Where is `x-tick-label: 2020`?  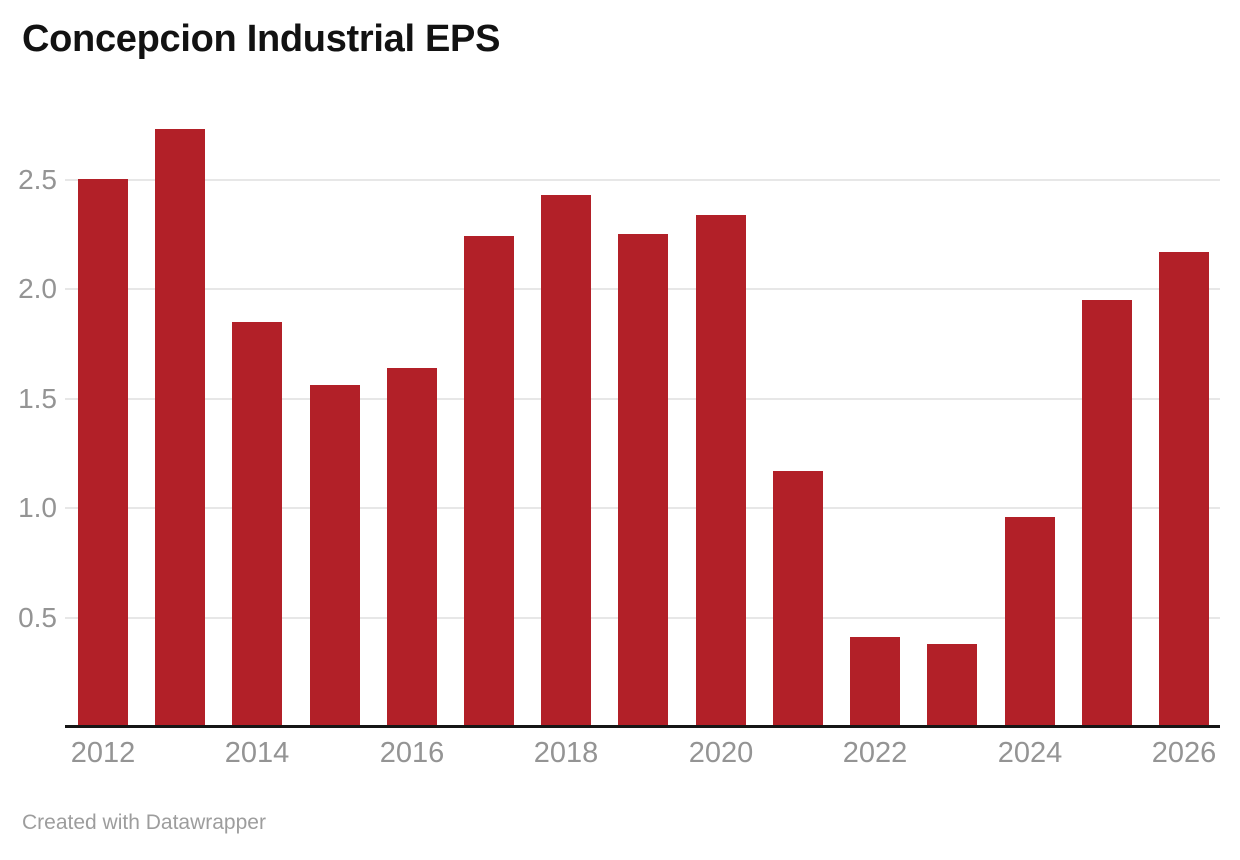
x-tick-label: 2020 is located at coordinates (721, 753).